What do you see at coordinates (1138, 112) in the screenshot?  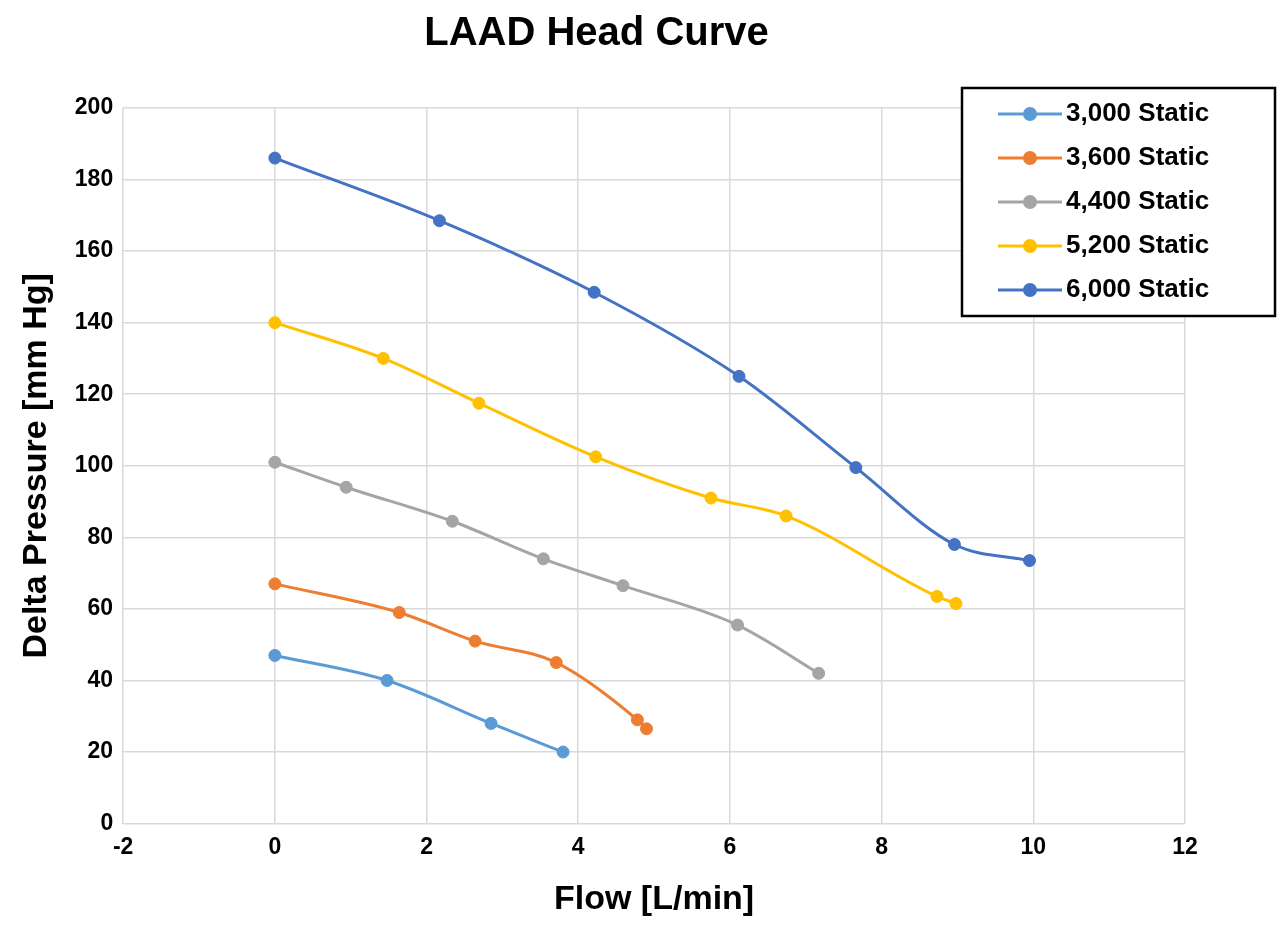 I see `legend-label: 3,000 Static` at bounding box center [1138, 112].